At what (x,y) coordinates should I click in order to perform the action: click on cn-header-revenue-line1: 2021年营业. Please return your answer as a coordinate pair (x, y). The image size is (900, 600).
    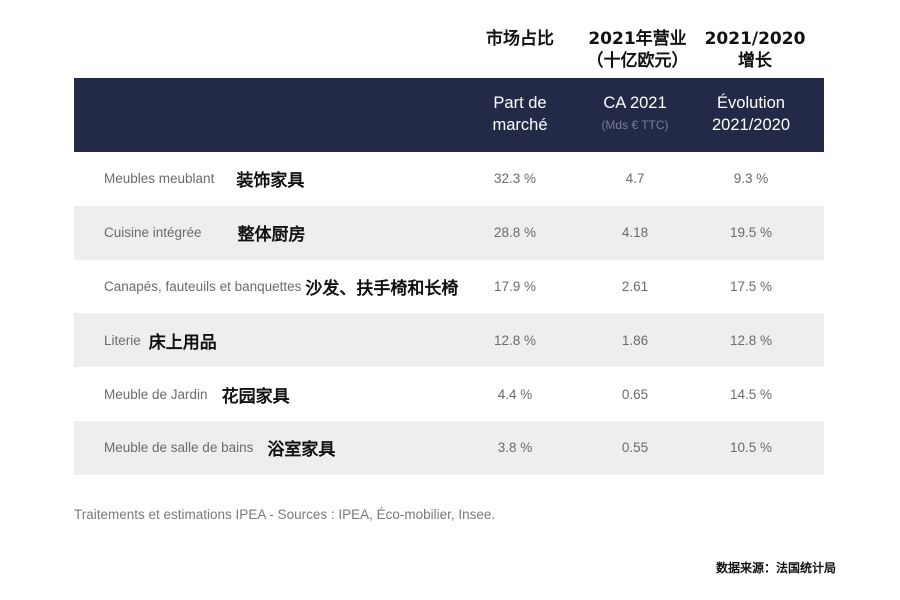
    Looking at the image, I should click on (637, 39).